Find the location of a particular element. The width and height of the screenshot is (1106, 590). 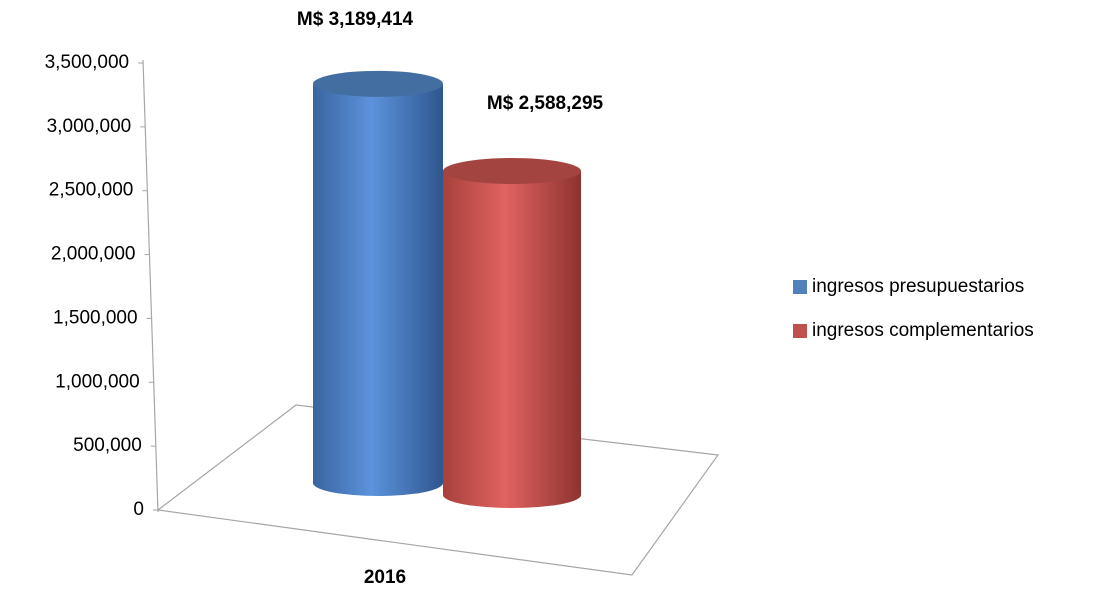

y-tick-label: 1,000,000 is located at coordinates (97, 381).